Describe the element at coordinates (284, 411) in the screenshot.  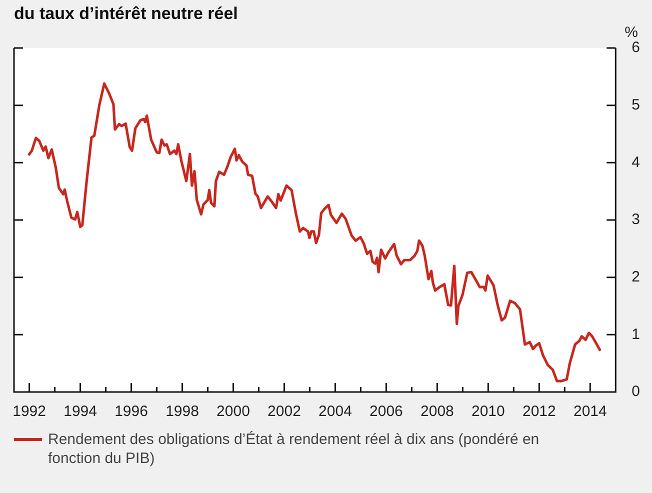
I see `x-tick-label: 2002` at that location.